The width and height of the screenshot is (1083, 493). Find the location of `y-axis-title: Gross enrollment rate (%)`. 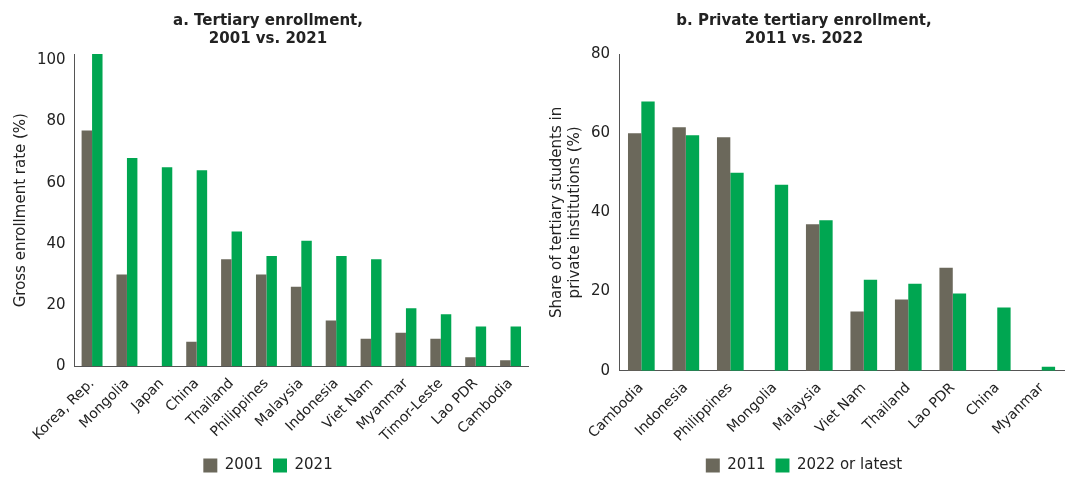

y-axis-title: Gross enrollment rate (%) is located at coordinates (19, 210).